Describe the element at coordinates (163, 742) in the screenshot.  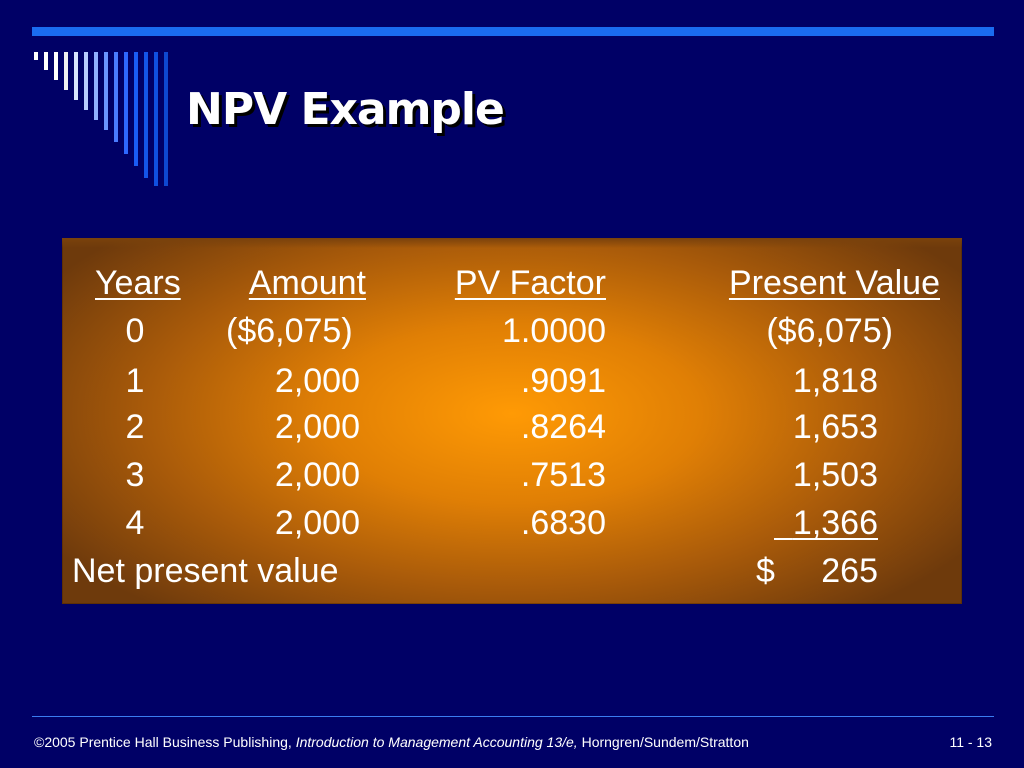
I see `footer-copyright: ©2005 Prentice Hall Business Publishing,` at that location.